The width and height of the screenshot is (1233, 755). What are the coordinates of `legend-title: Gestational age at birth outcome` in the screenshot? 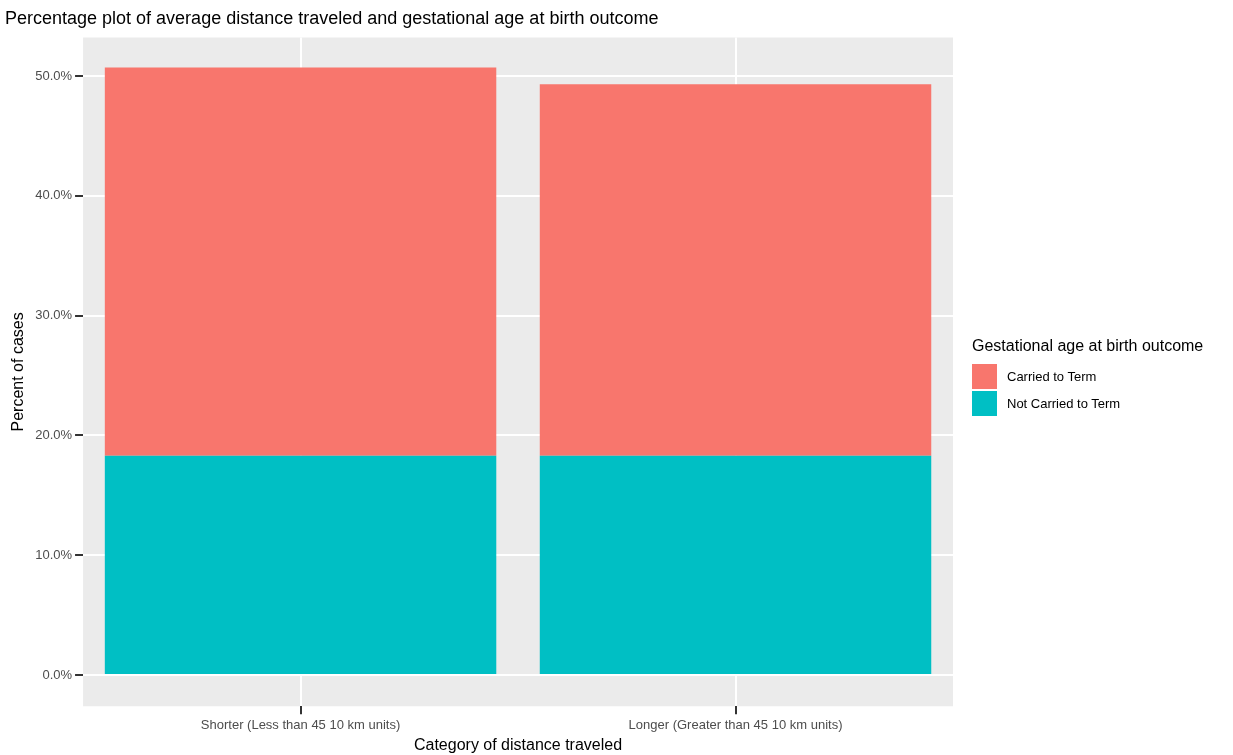 It's located at (1088, 346).